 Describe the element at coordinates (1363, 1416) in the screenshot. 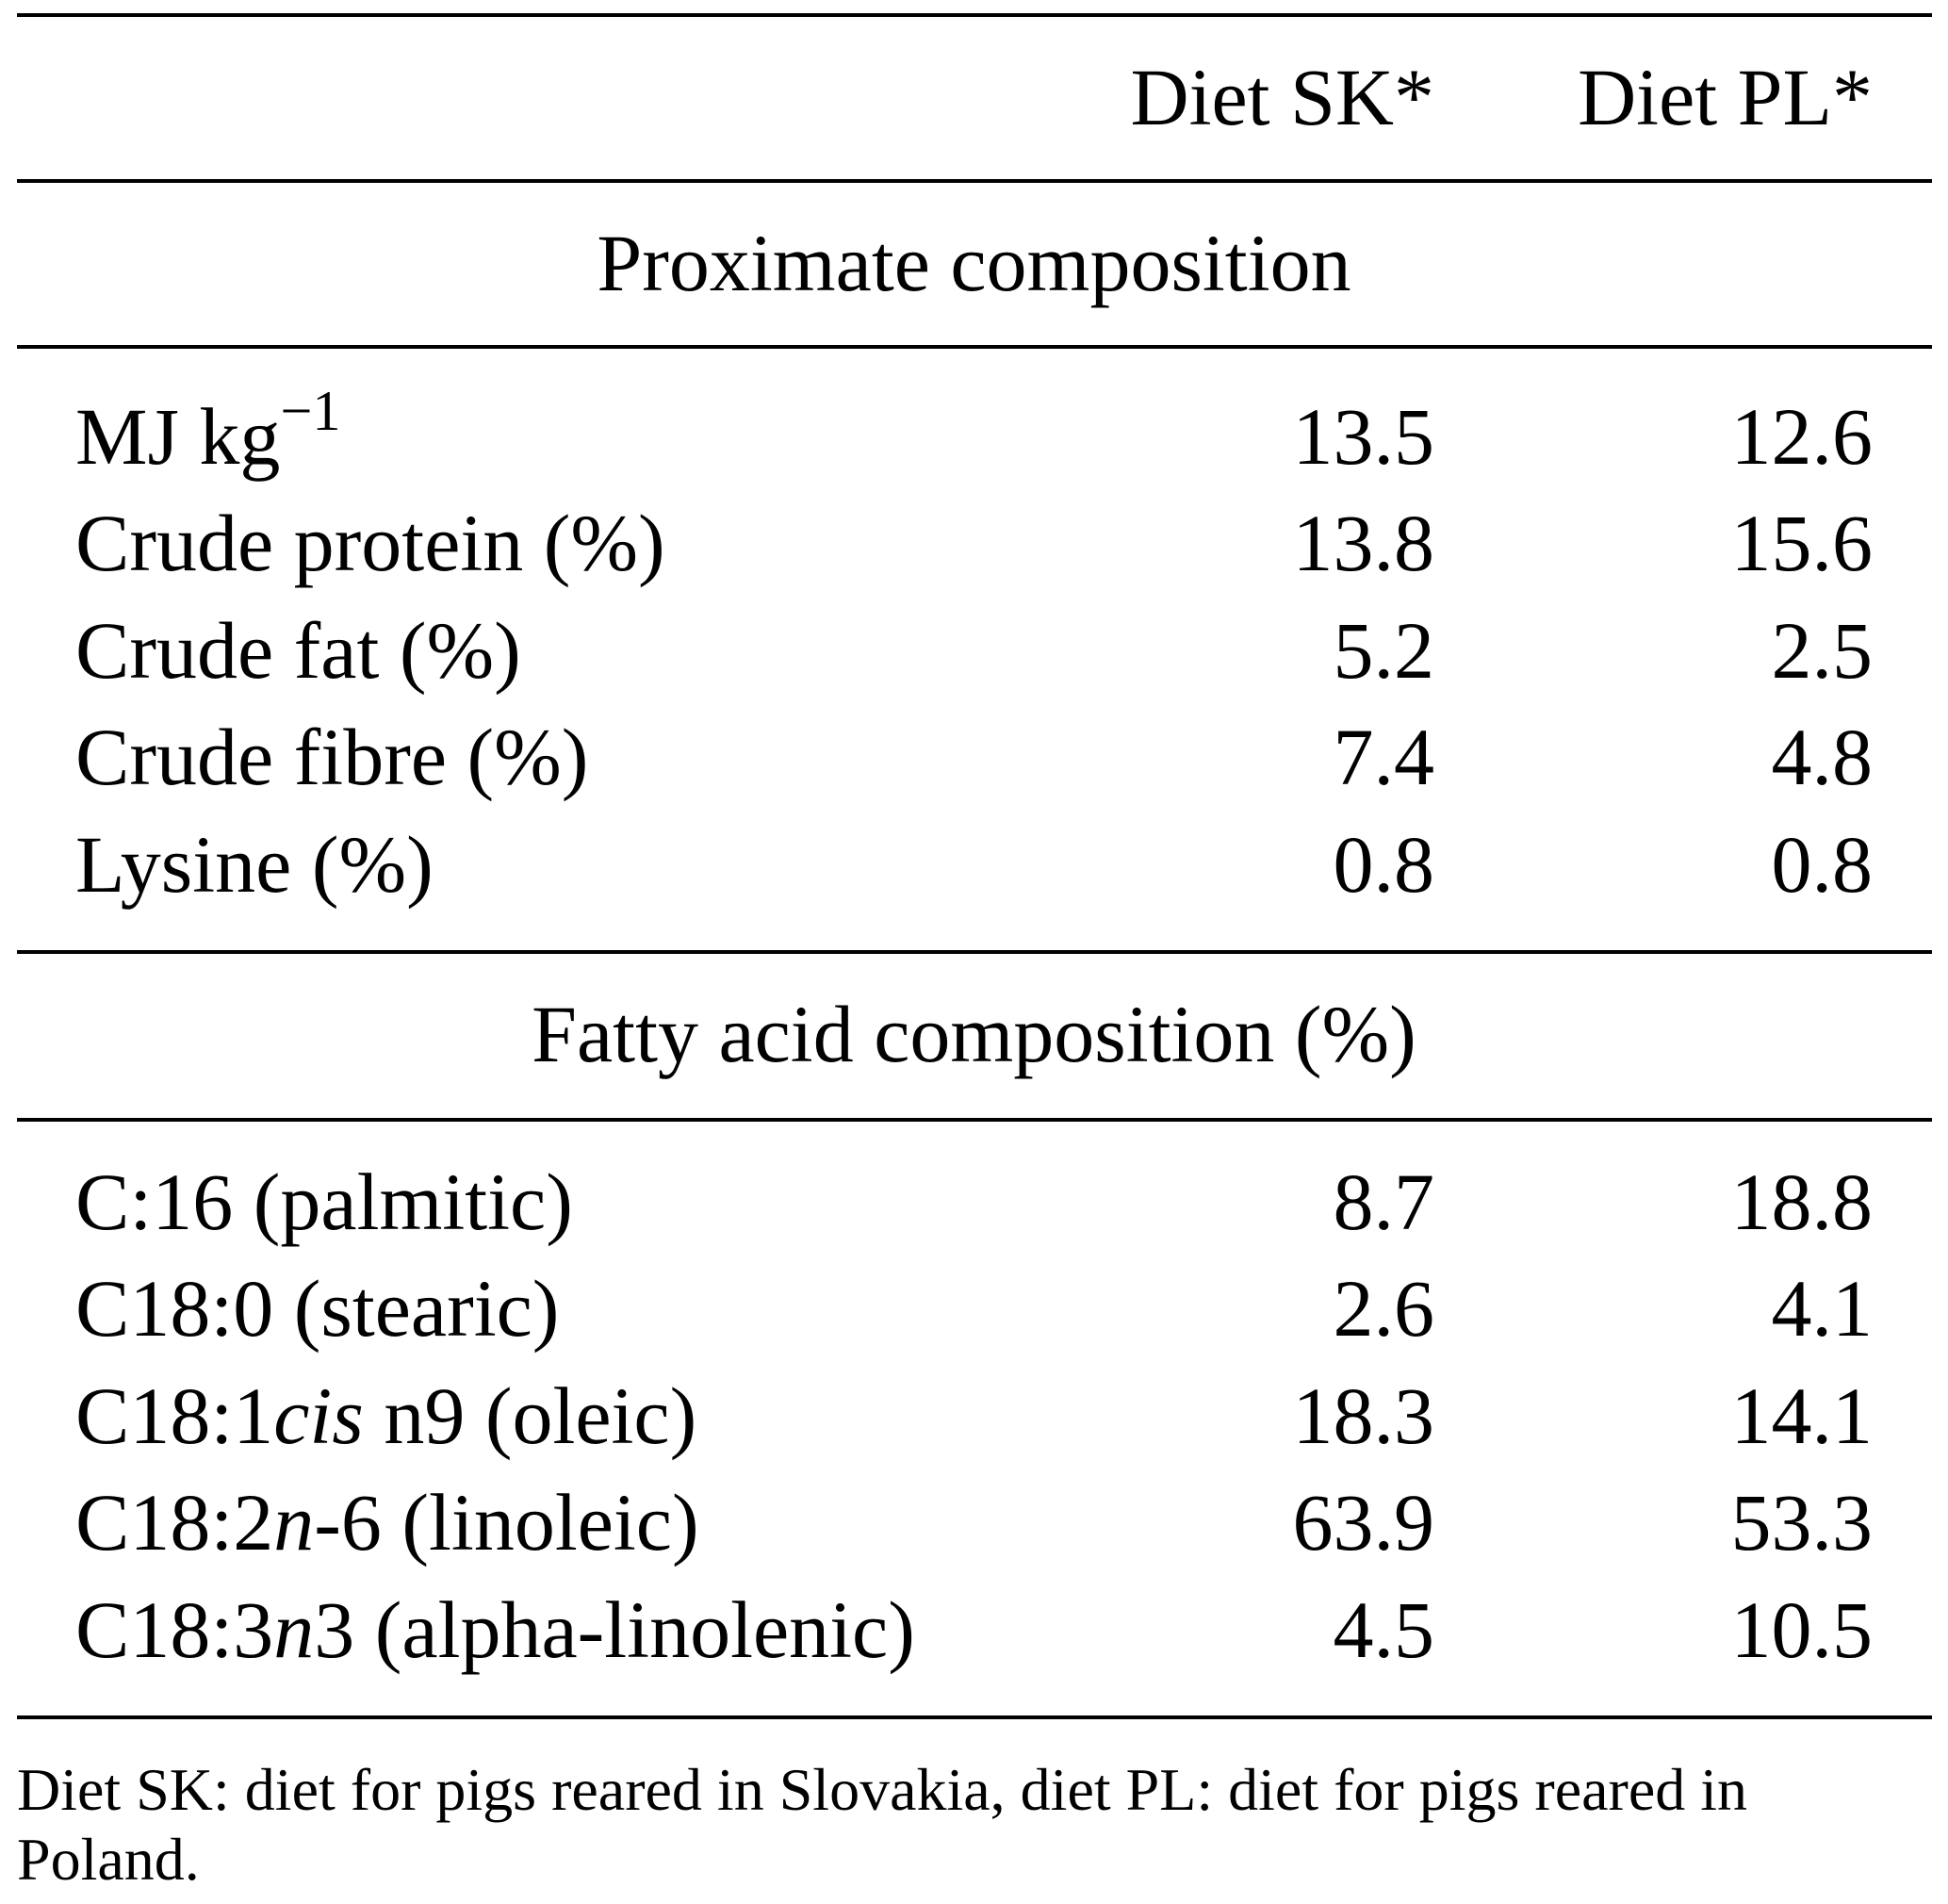

I see `value-diet-sk: 18.3` at that location.